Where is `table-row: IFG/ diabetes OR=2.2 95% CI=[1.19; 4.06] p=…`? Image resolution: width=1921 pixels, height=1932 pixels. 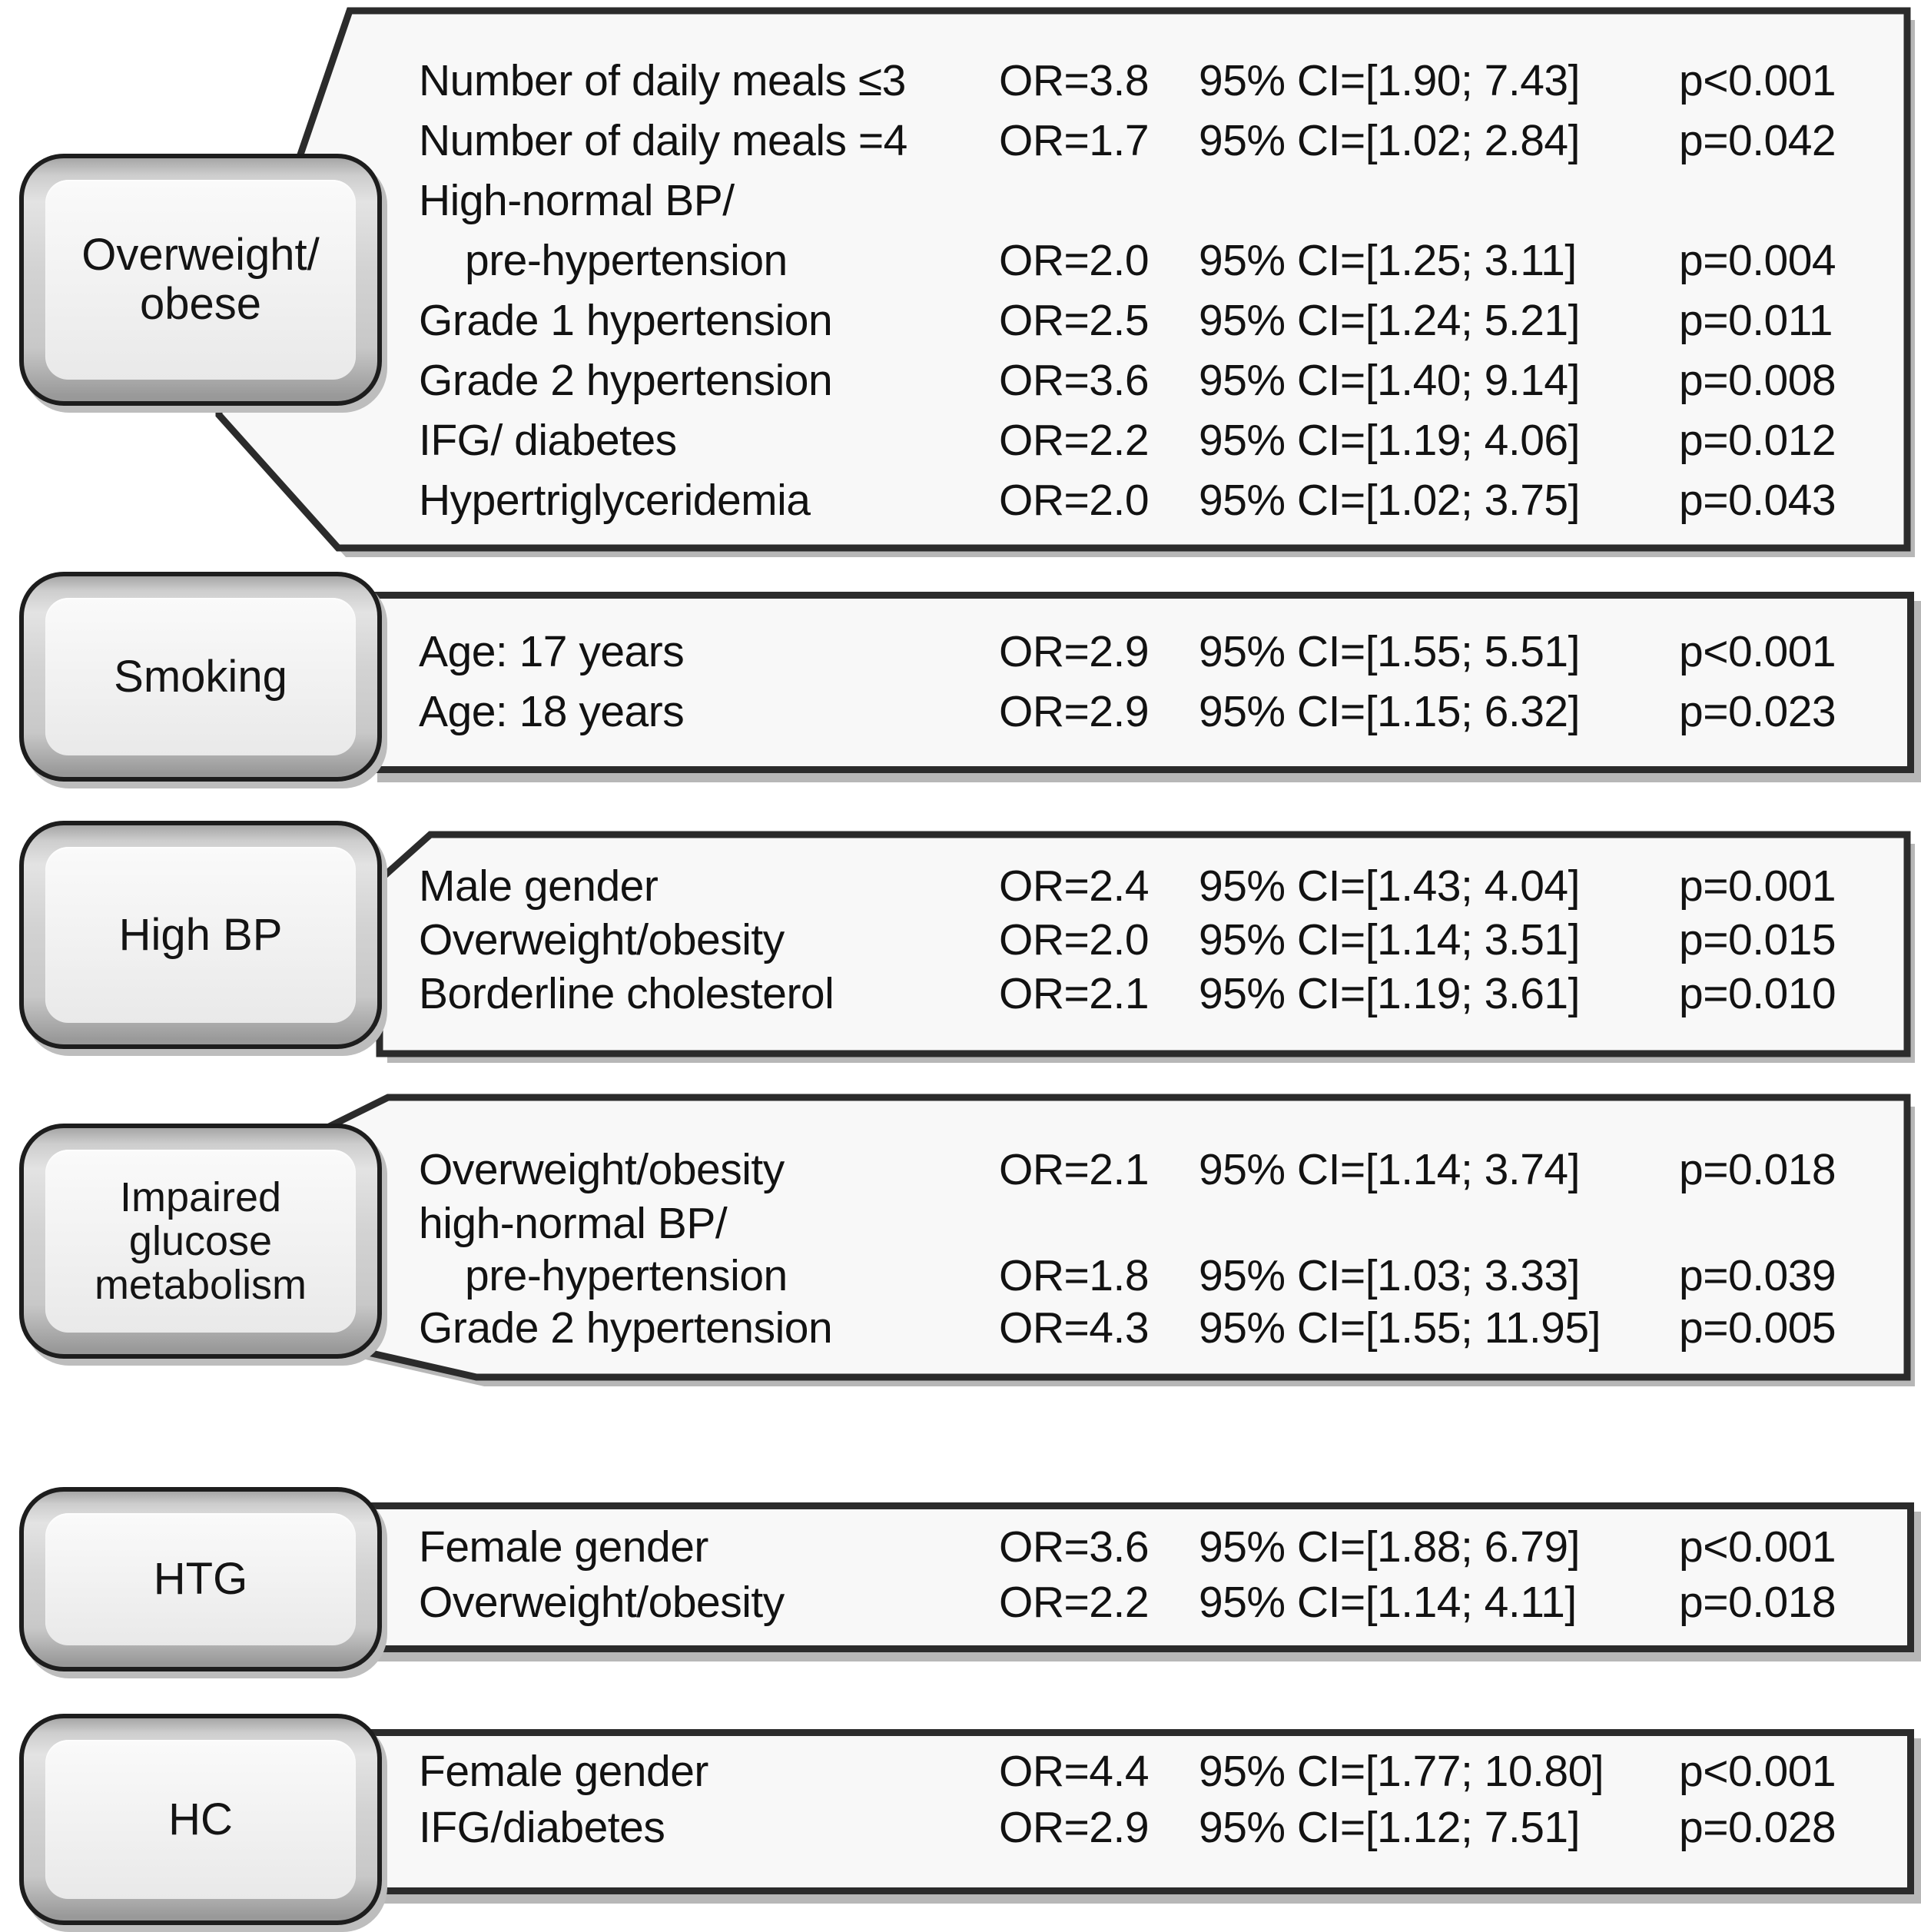 table-row: IFG/ diabetes OR=2.2 95% CI=[1.19; 4.06] p=… is located at coordinates (960, 440).